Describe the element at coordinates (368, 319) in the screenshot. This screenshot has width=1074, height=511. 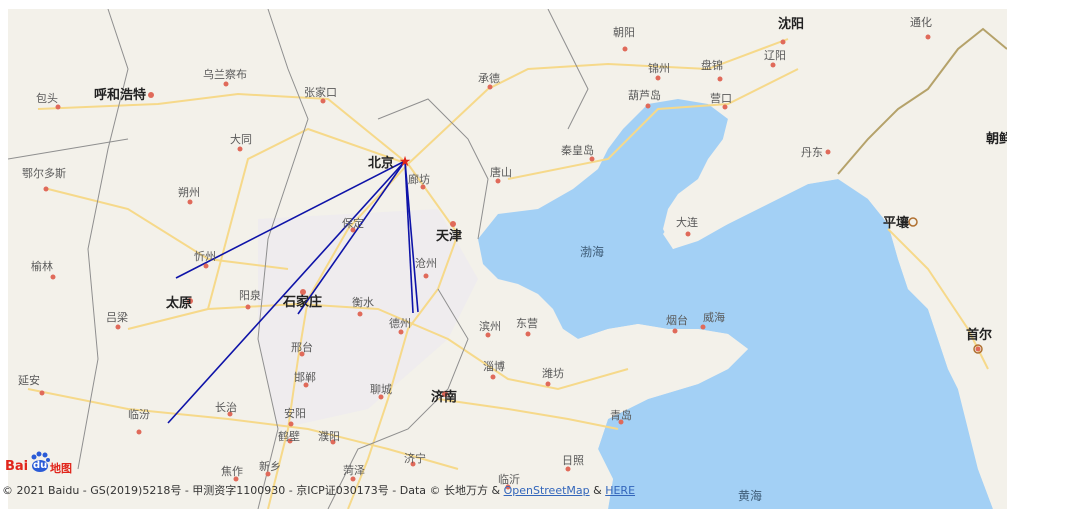
I see `region-shading` at that location.